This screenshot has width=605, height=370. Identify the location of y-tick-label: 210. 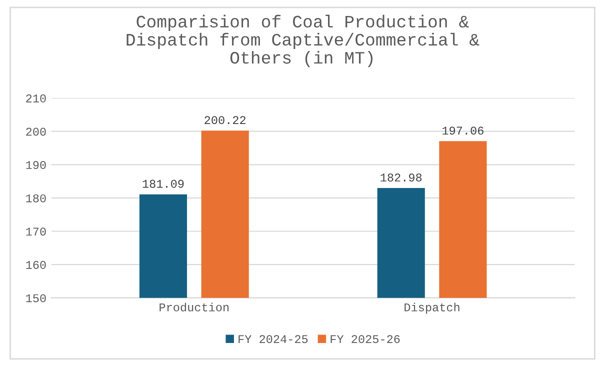
(36, 98).